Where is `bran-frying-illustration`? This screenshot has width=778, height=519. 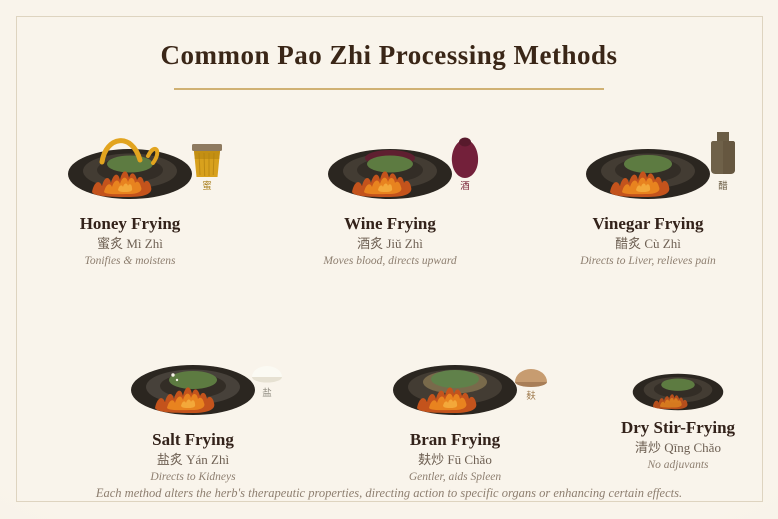 bran-frying-illustration is located at coordinates (470, 390).